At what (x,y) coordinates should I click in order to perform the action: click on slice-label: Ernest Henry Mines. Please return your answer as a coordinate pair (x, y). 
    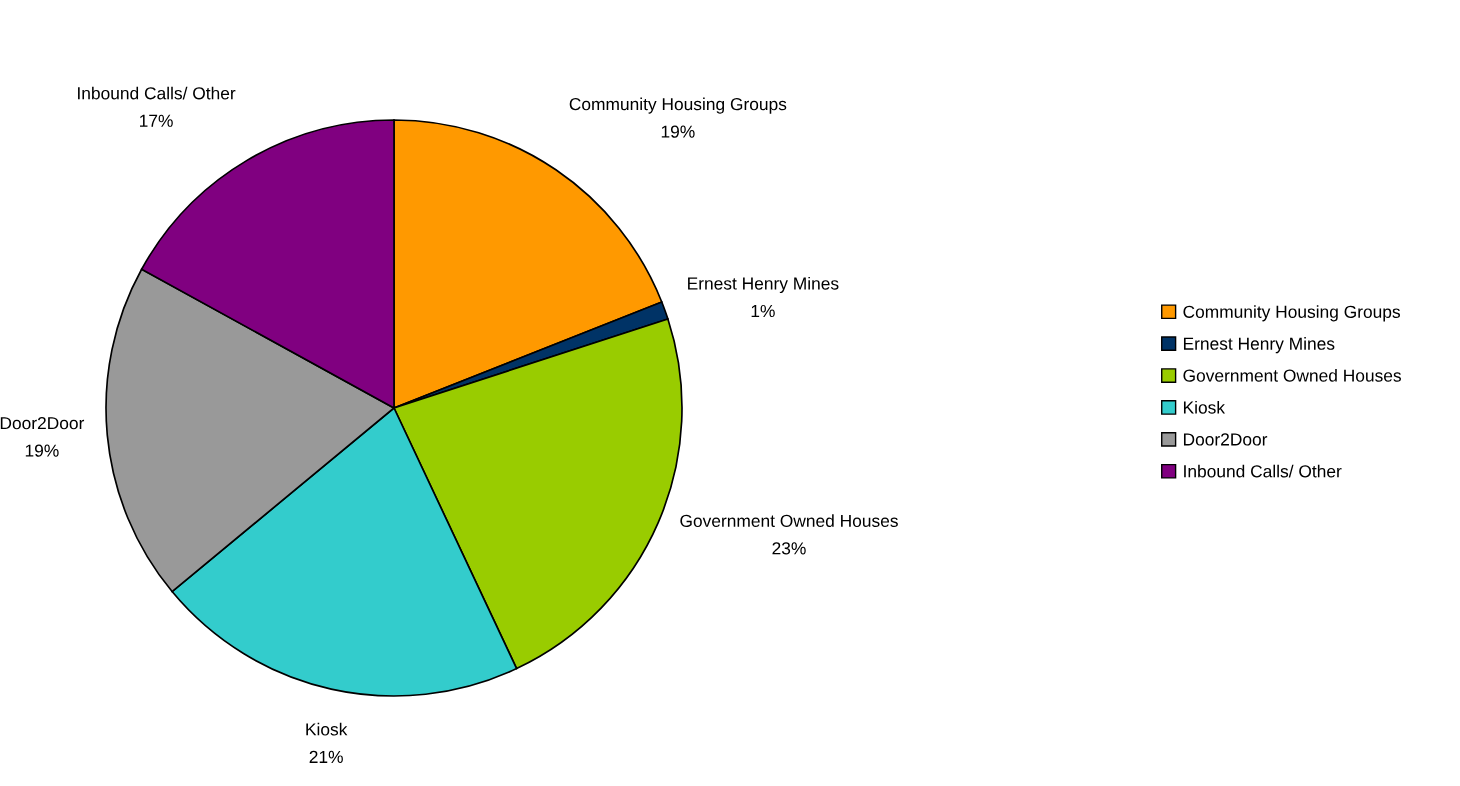
    Looking at the image, I should click on (763, 285).